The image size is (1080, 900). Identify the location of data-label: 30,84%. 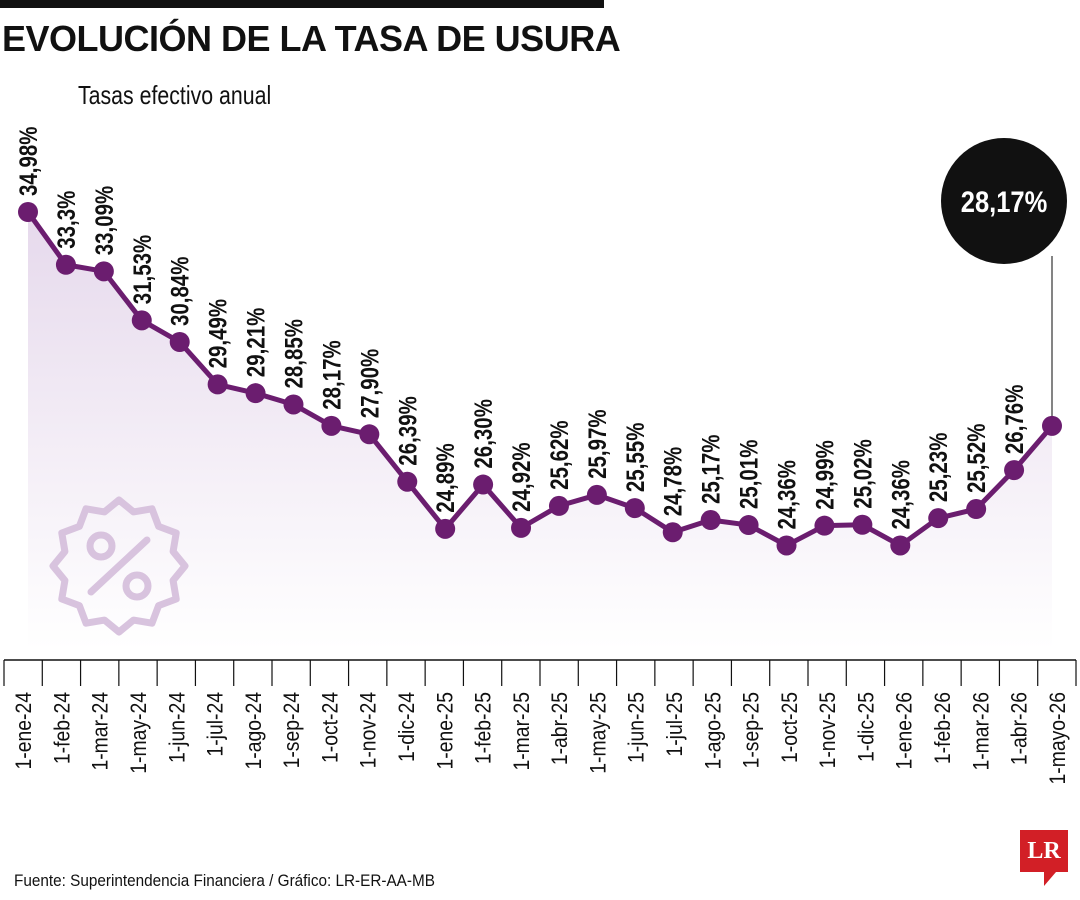
(180, 291).